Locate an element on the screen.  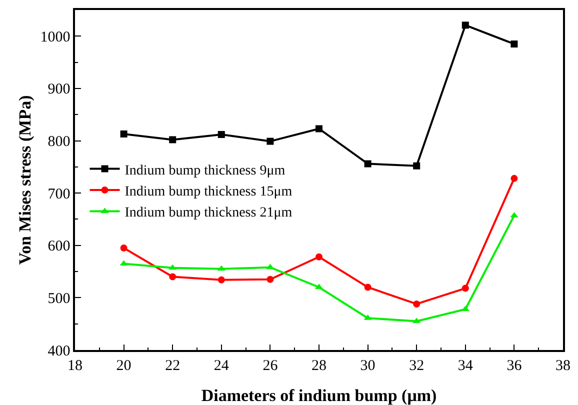
y-tick-label: 700 is located at coordinates (59, 194).